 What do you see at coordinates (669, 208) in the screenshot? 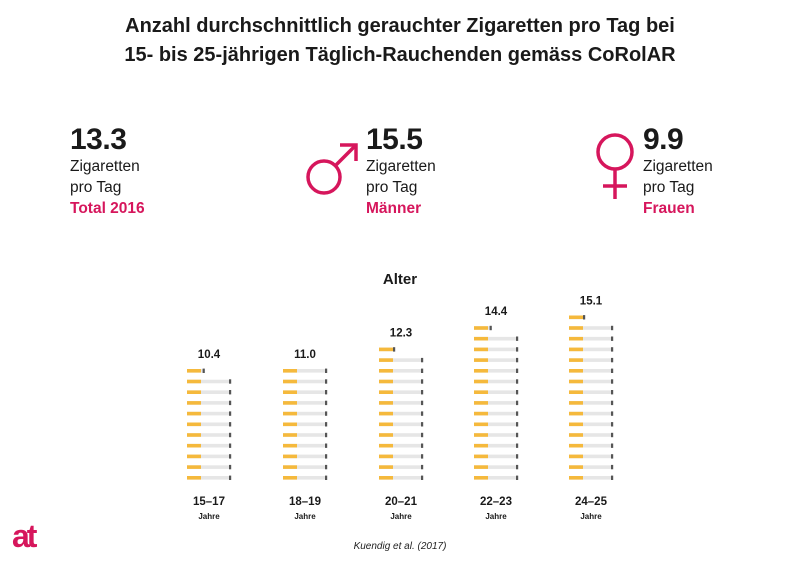
I see `stat-frauen-group: Frauen` at bounding box center [669, 208].